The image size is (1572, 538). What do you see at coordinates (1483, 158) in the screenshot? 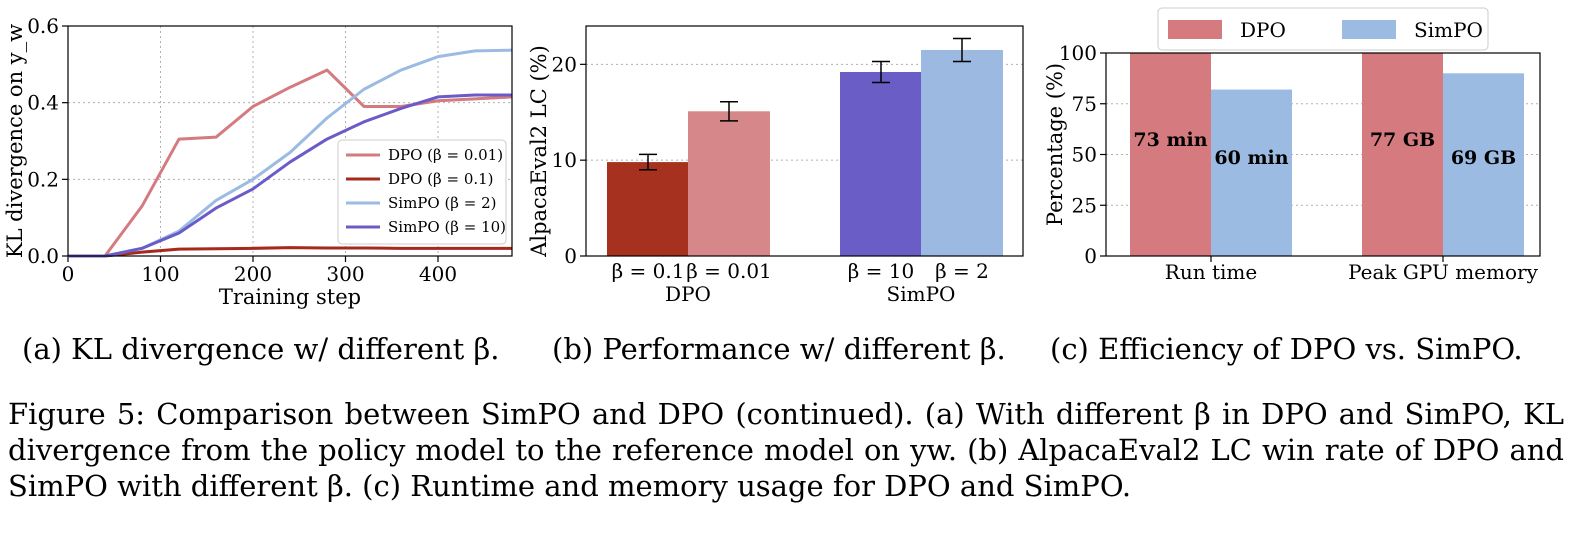
I see `bar-value-label: 69 GB` at bounding box center [1483, 158].